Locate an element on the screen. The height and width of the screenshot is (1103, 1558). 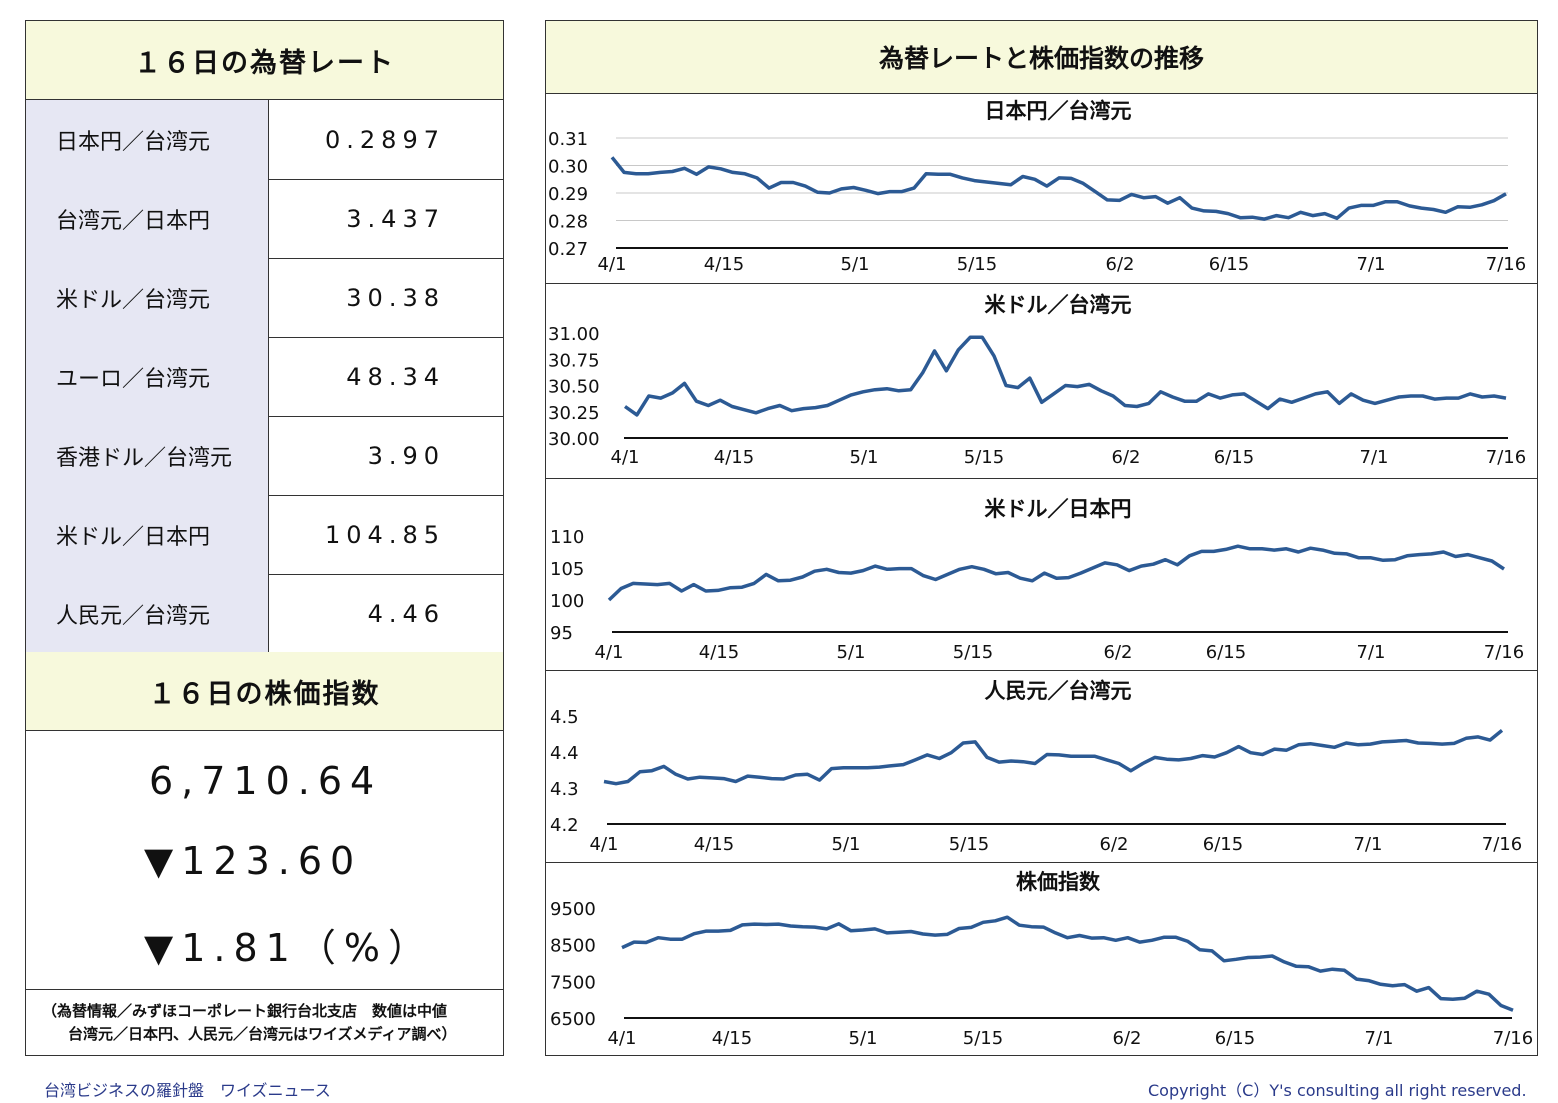
y-tick-label: 30.50 is located at coordinates (574, 387).